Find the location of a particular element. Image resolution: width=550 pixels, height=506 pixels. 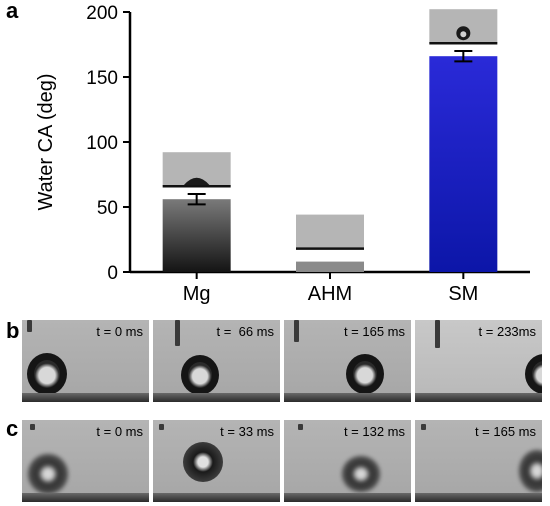

bar-mg is located at coordinates (196, 235).